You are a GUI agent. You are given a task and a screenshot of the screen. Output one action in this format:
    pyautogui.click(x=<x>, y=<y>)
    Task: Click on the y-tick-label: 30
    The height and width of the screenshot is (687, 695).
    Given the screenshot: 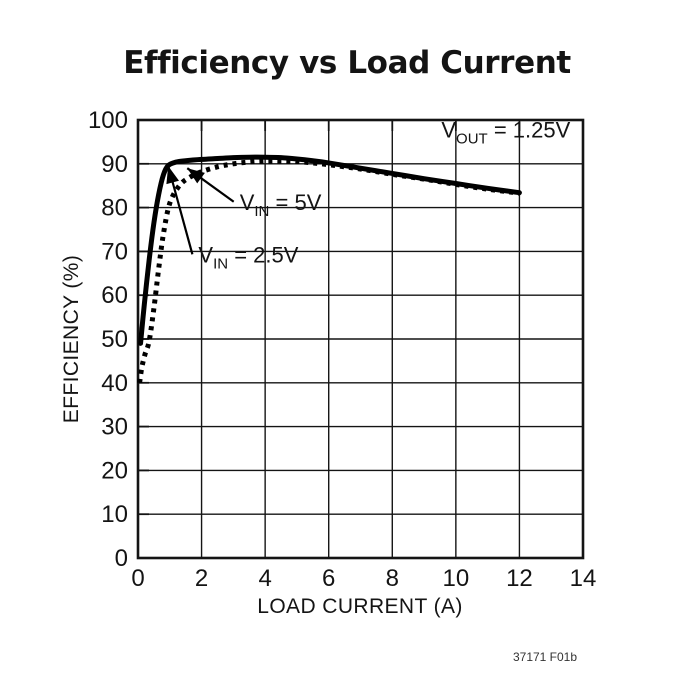 What is the action you would take?
    pyautogui.click(x=114, y=427)
    